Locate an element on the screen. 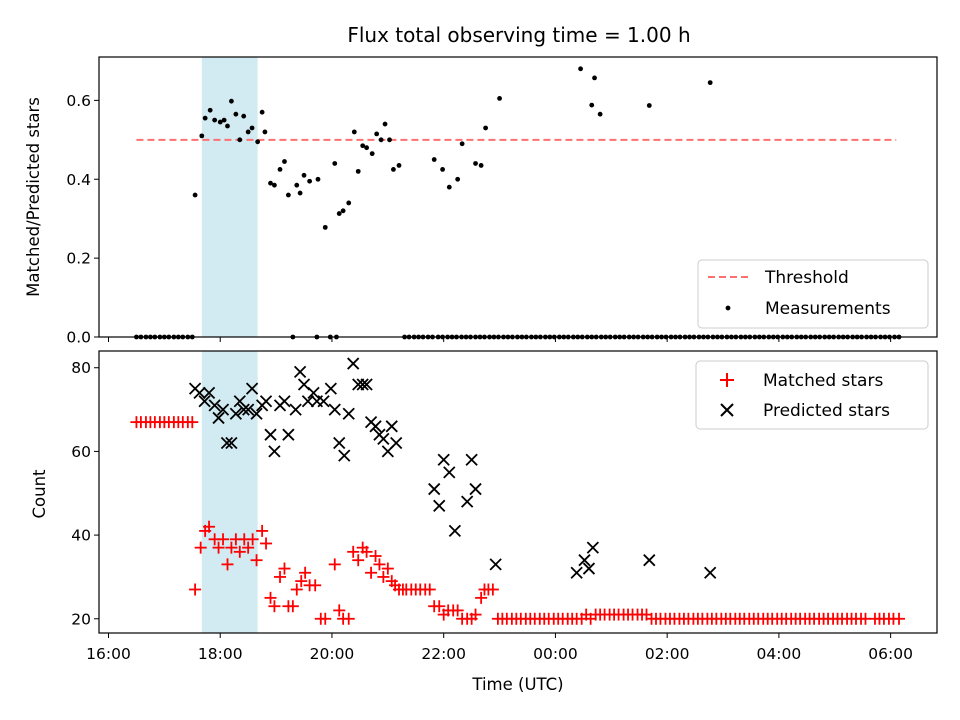 This screenshot has width=960, height=720. measurements-legend-label: Measurements is located at coordinates (828, 309).